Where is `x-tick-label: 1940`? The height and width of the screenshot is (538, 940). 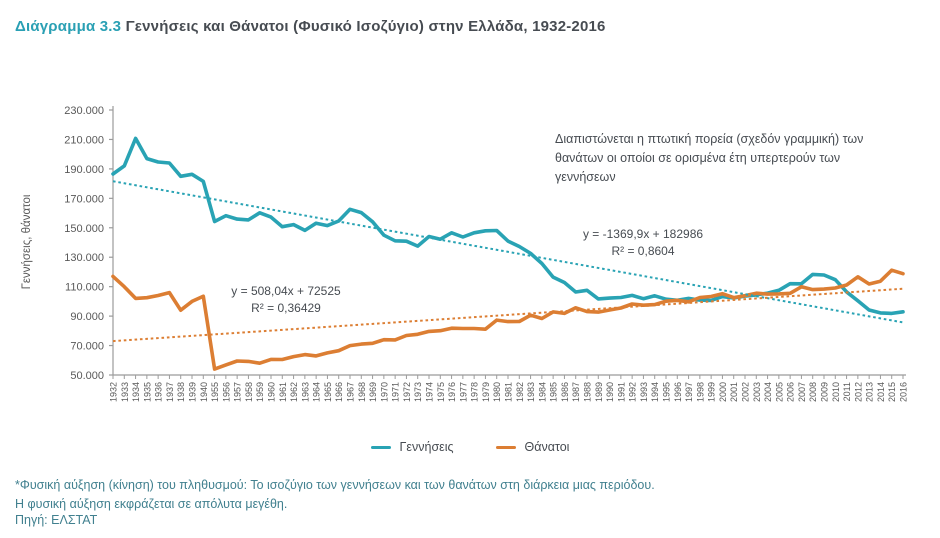 x-tick-label: 1940 is located at coordinates (204, 392).